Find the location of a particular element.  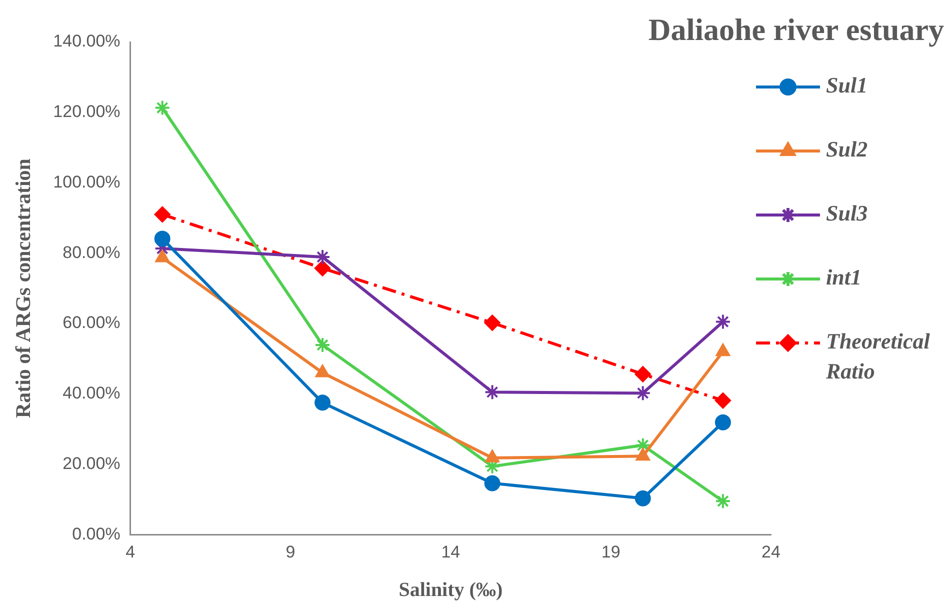

y-tick-label: 20.00% is located at coordinates (91, 463).